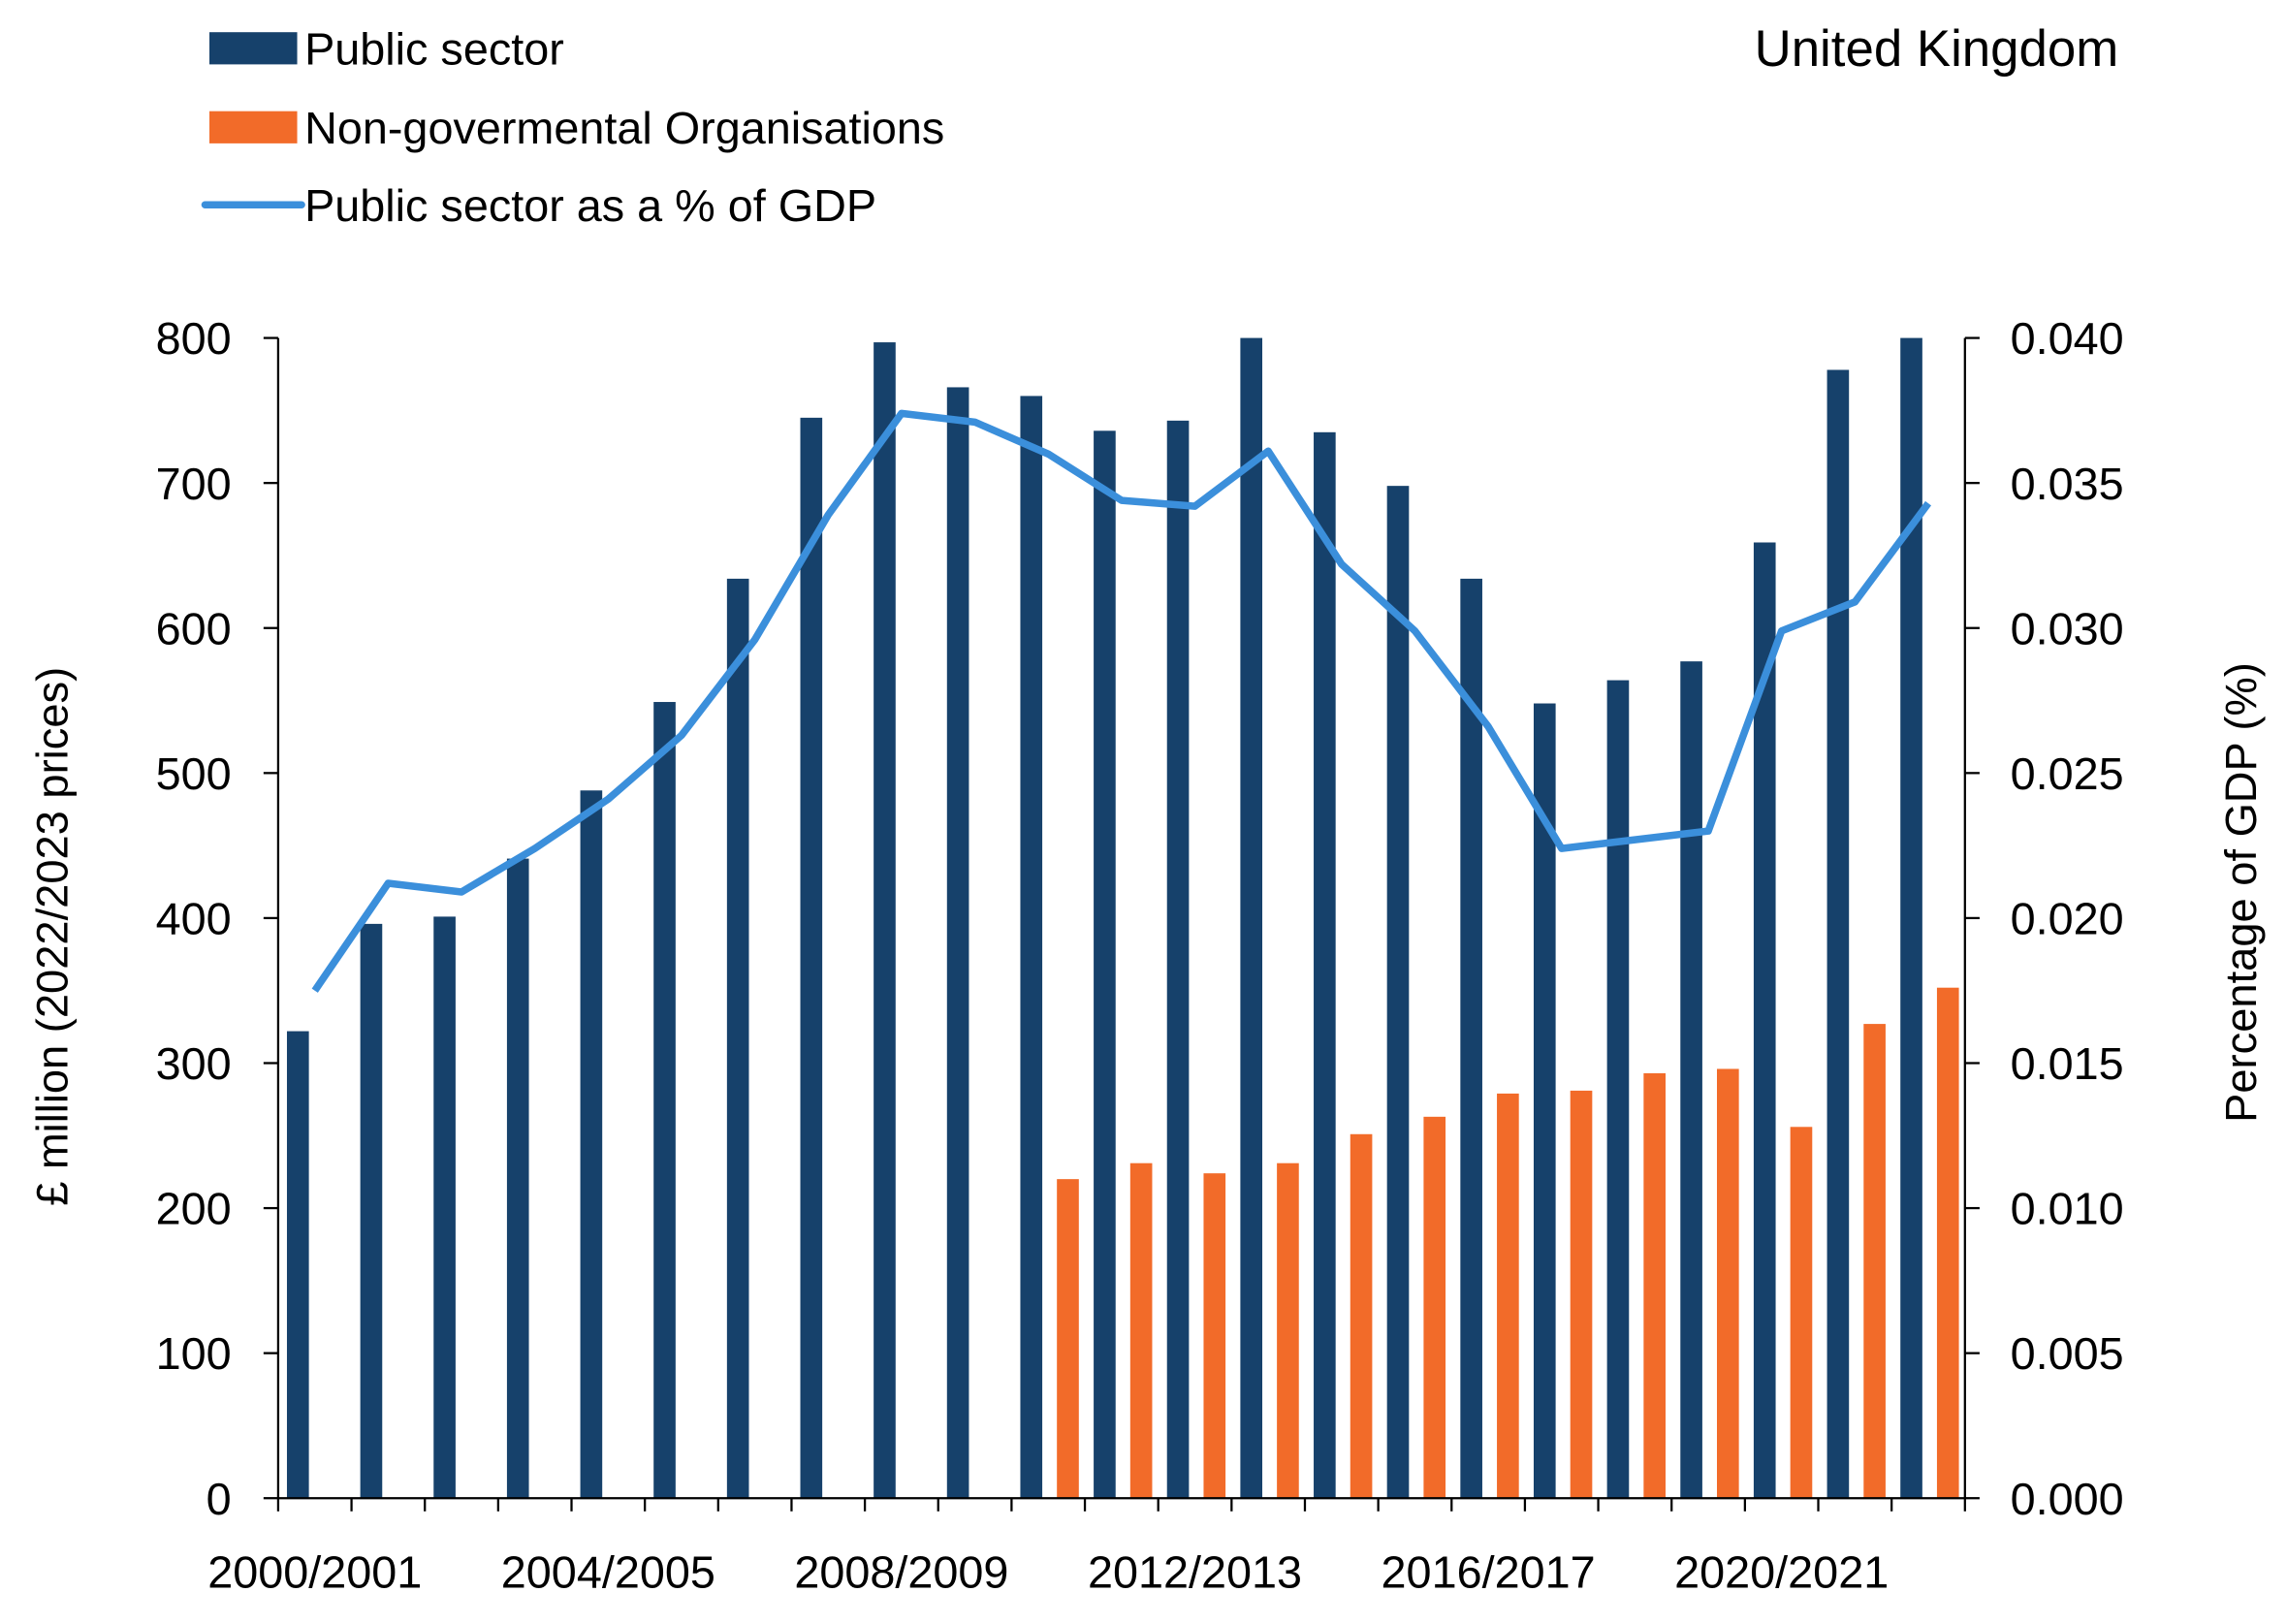 This screenshot has height=1624, width=2287. What do you see at coordinates (314, 1572) in the screenshot?
I see `x-tick-label: 2000/2001` at bounding box center [314, 1572].